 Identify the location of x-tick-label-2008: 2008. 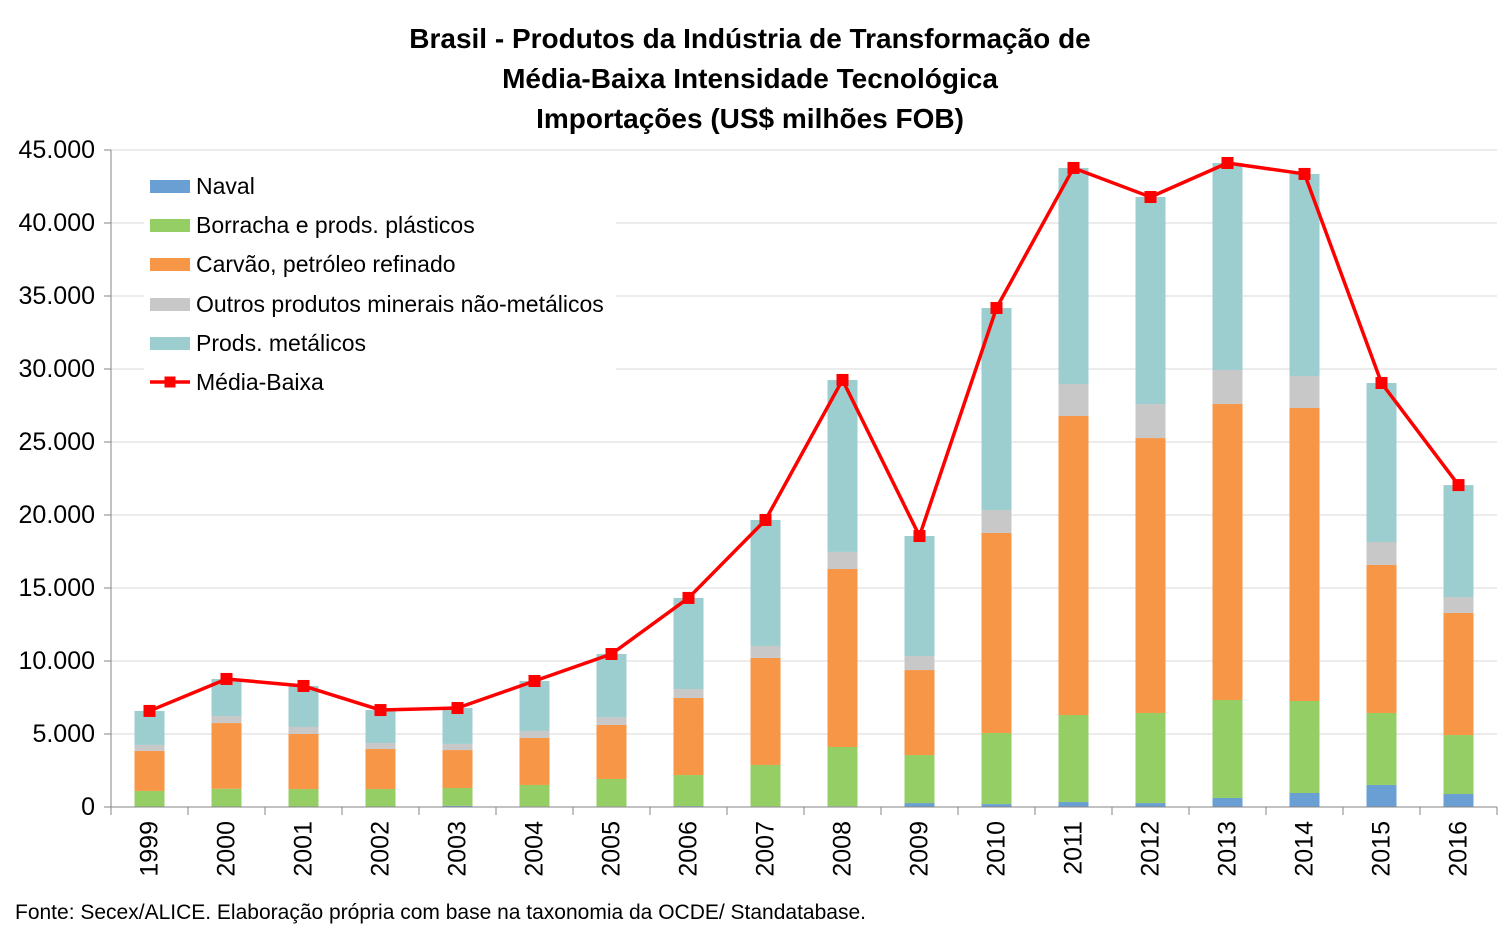
(843, 849).